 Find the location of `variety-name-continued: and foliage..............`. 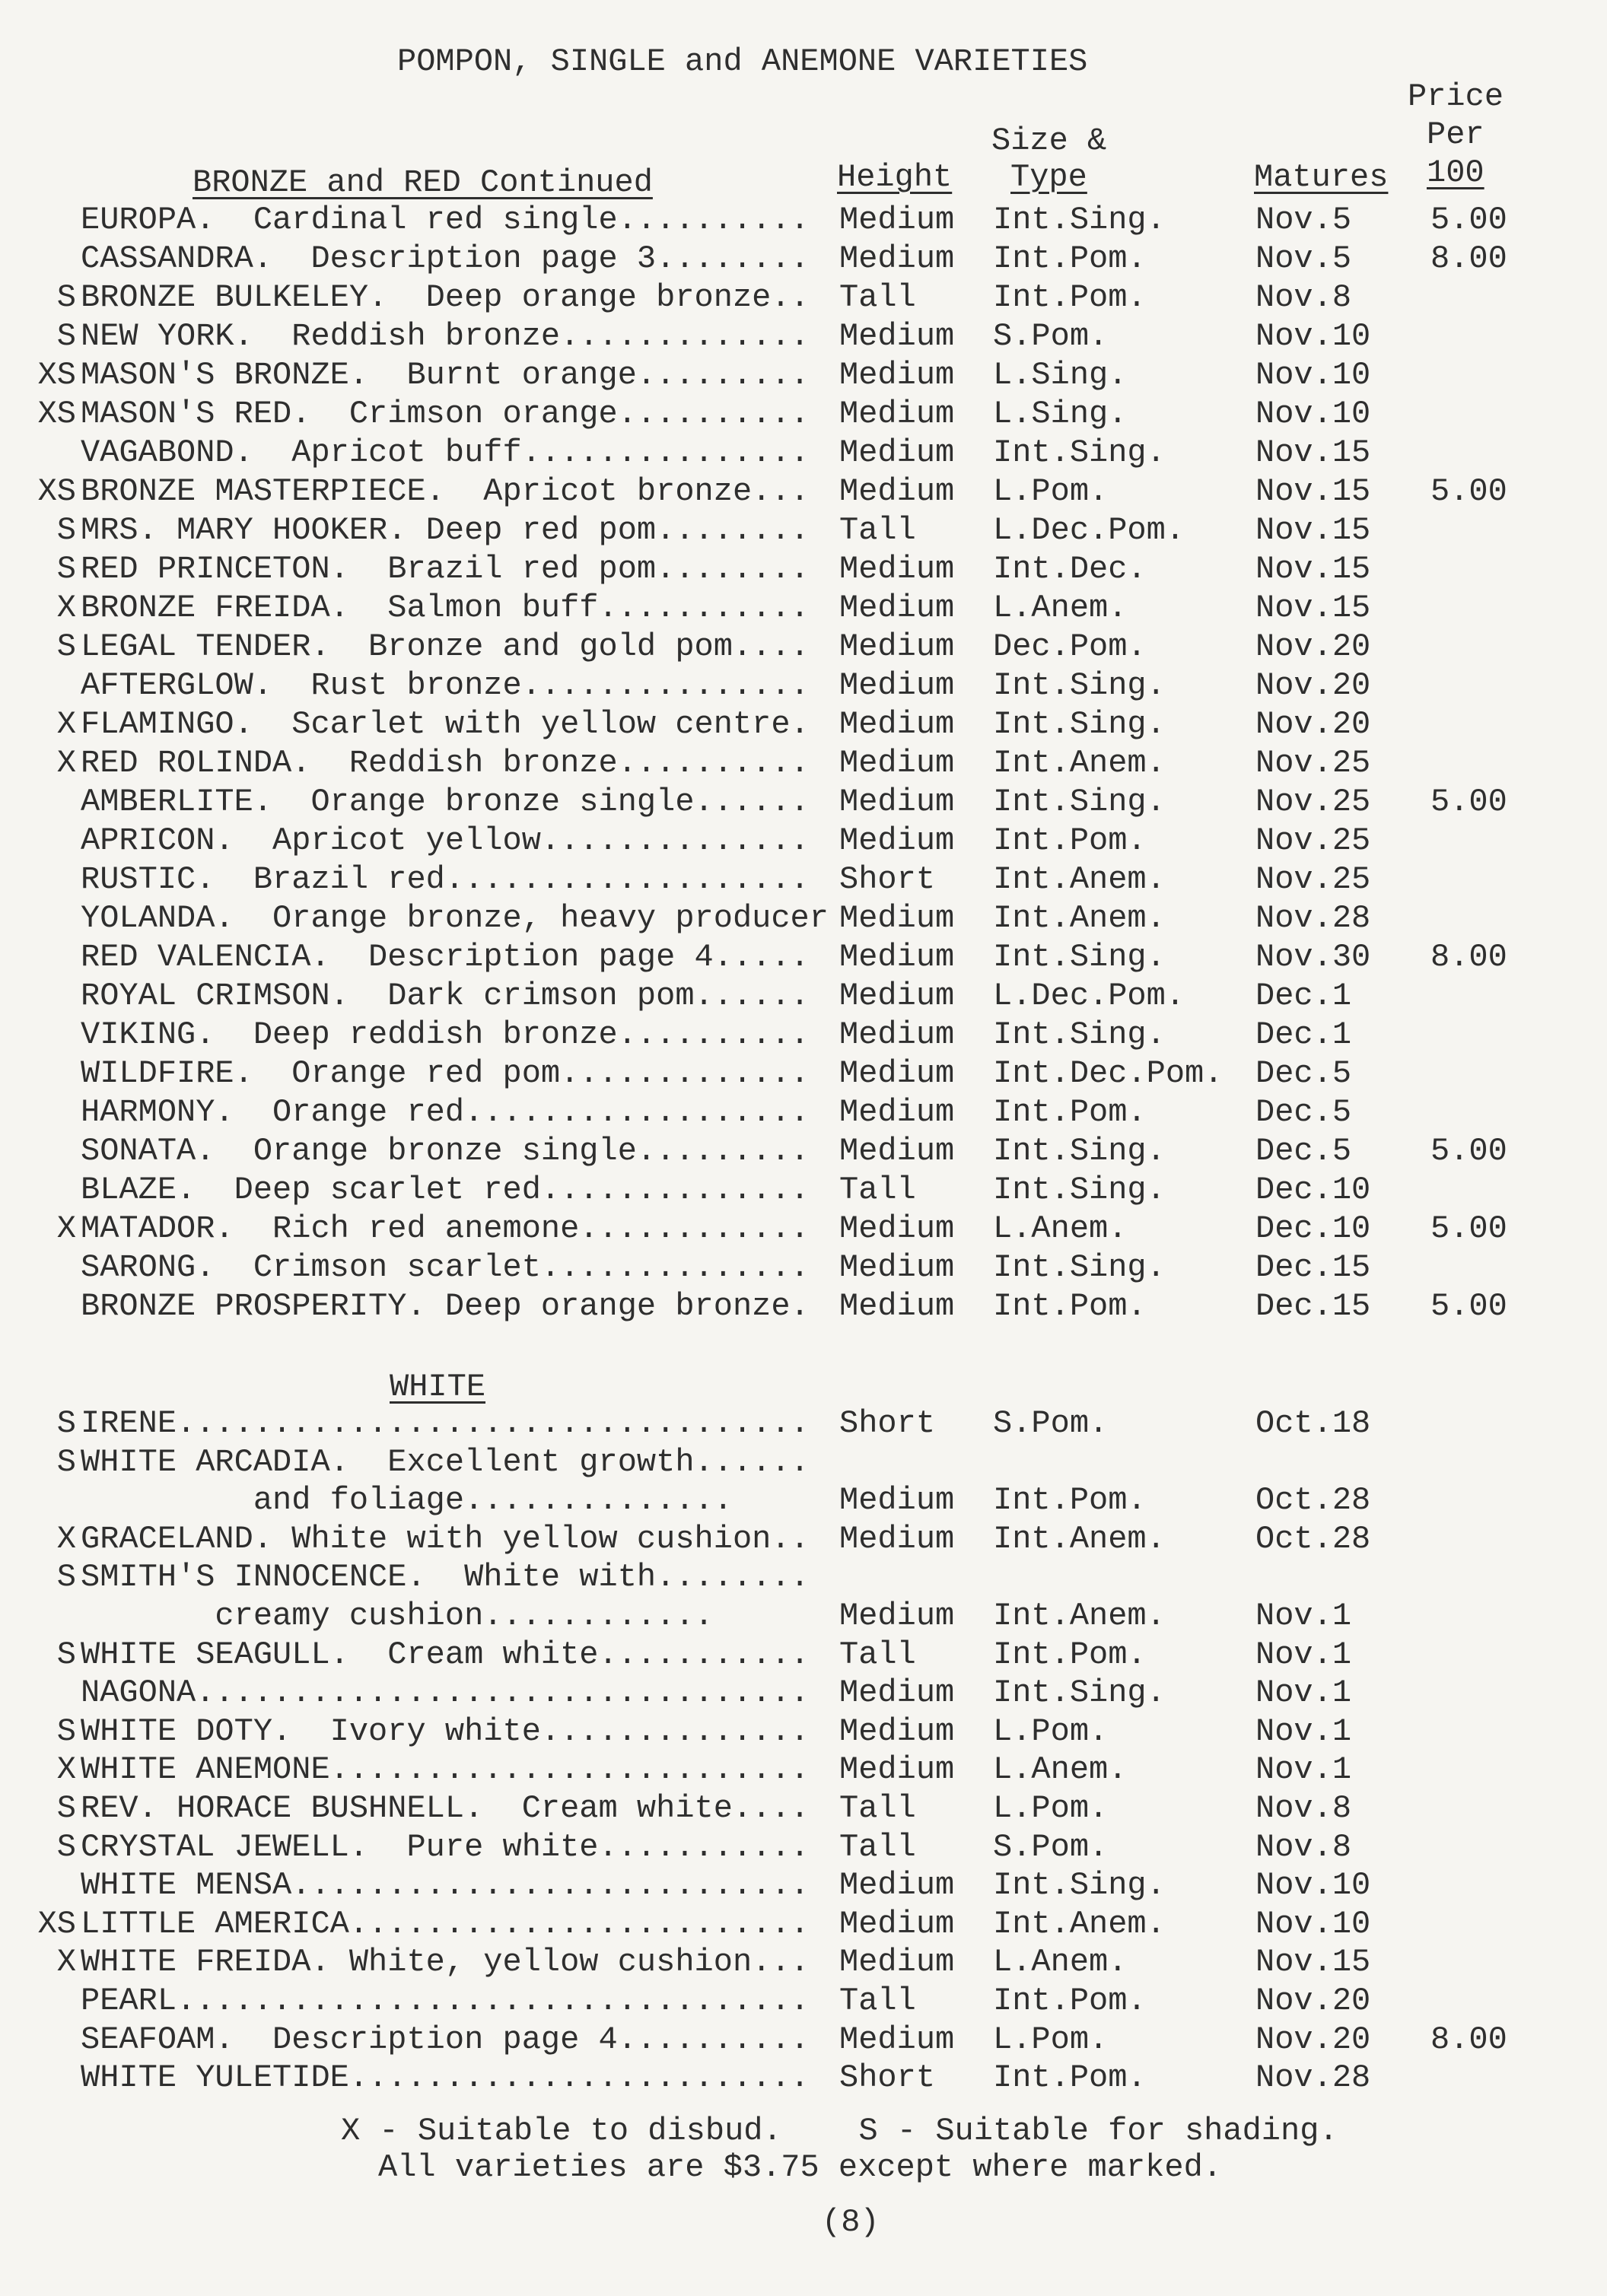

variety-name-continued: and foliage.............. is located at coordinates (407, 1501).